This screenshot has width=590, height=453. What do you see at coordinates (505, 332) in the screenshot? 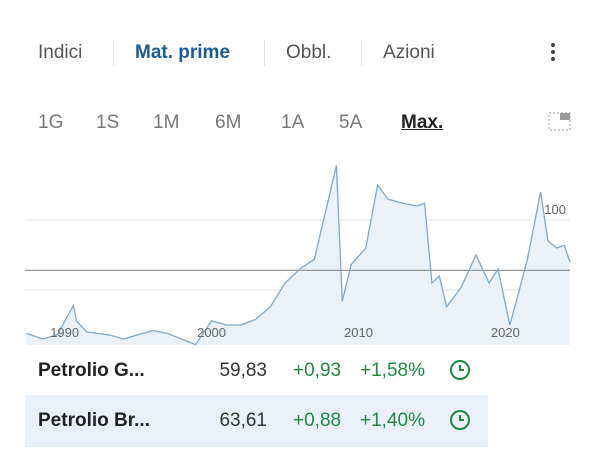
I see `x-tick-label: 2020` at bounding box center [505, 332].